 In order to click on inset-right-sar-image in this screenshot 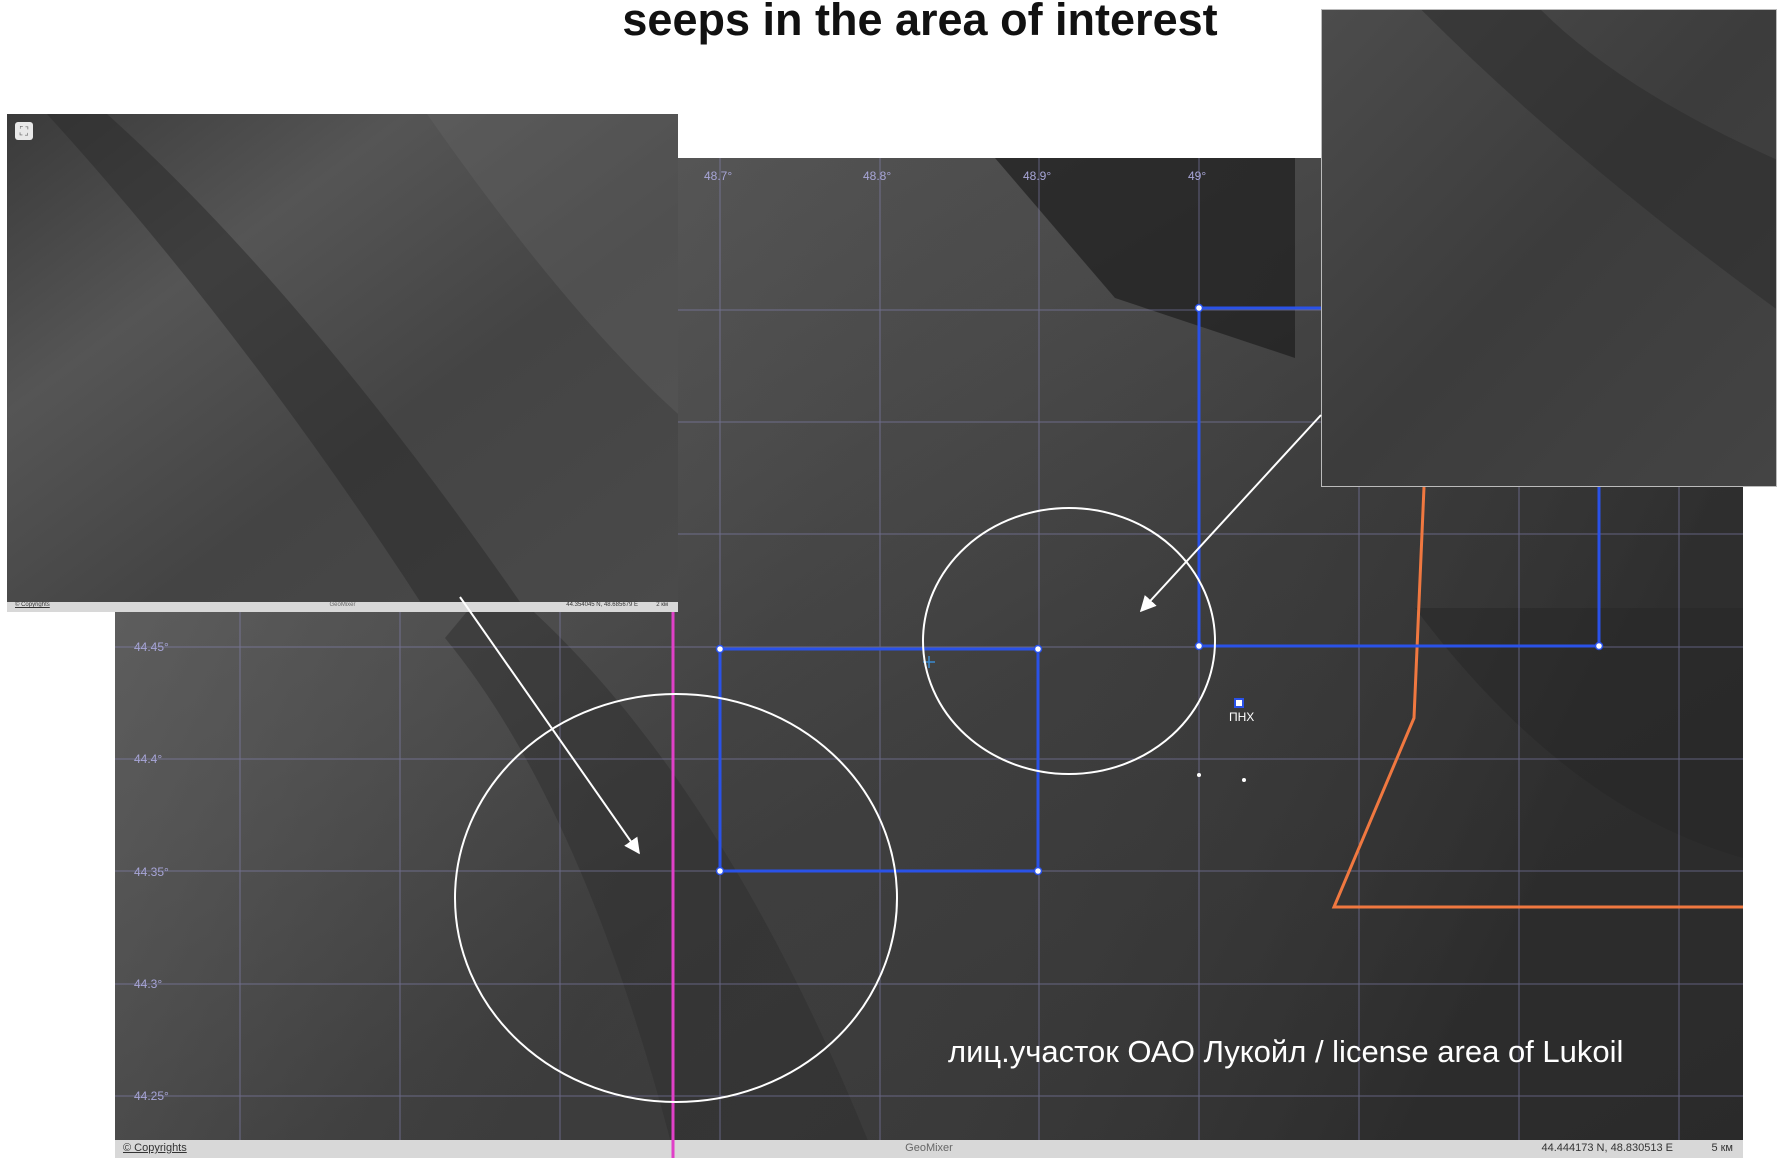, I will do `click(1549, 248)`.